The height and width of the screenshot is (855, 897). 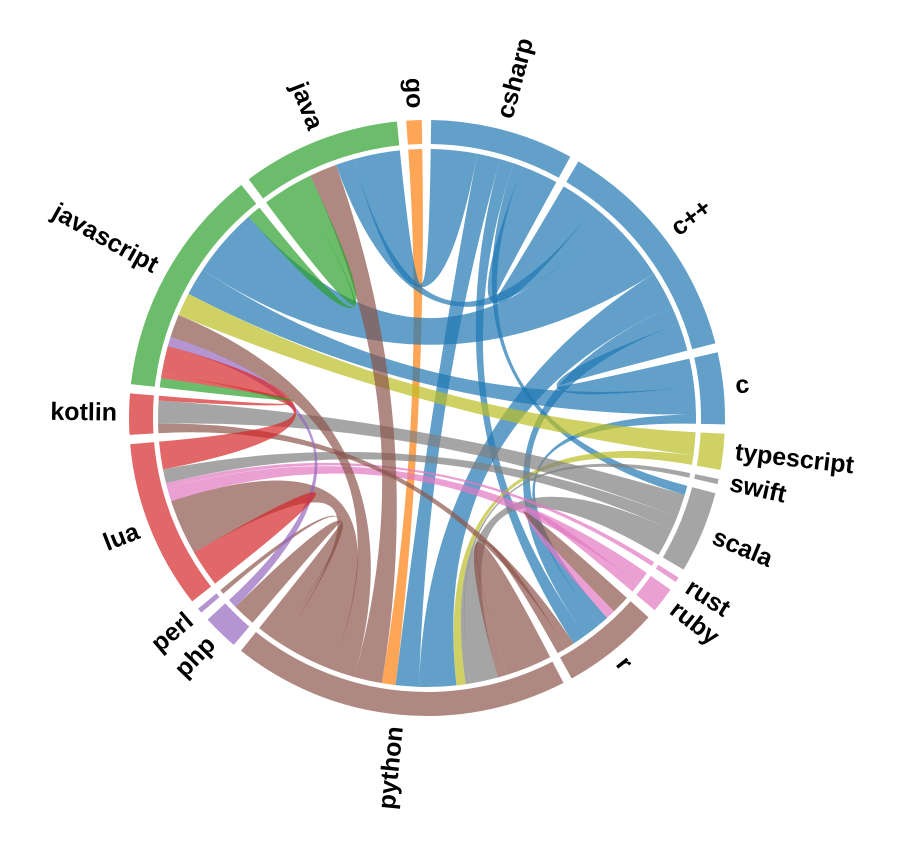 What do you see at coordinates (83, 412) in the screenshot?
I see `group-label: kotlin` at bounding box center [83, 412].